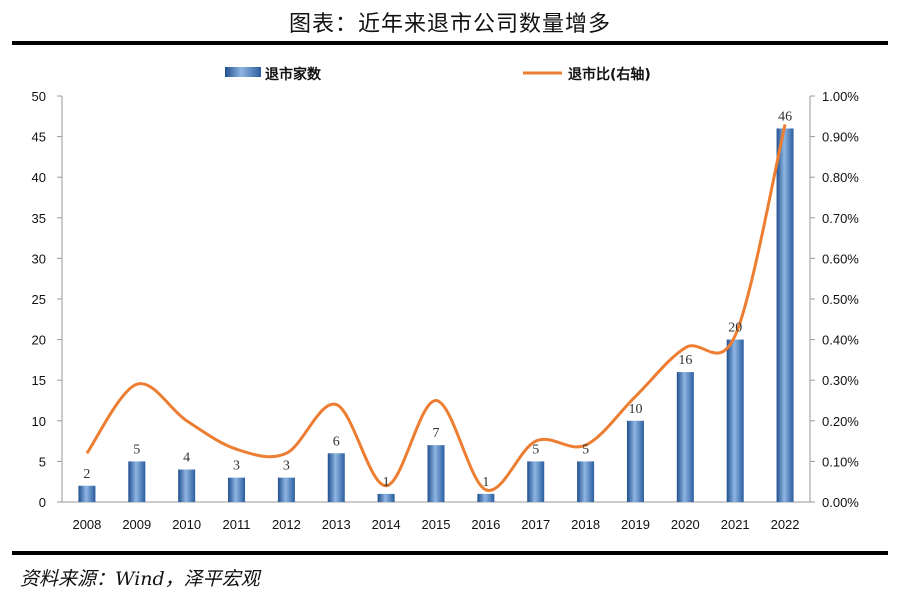 This screenshot has height=600, width=900. What do you see at coordinates (140, 579) in the screenshot?
I see `source-note: 资料来源：Wind，泽平宏观` at bounding box center [140, 579].